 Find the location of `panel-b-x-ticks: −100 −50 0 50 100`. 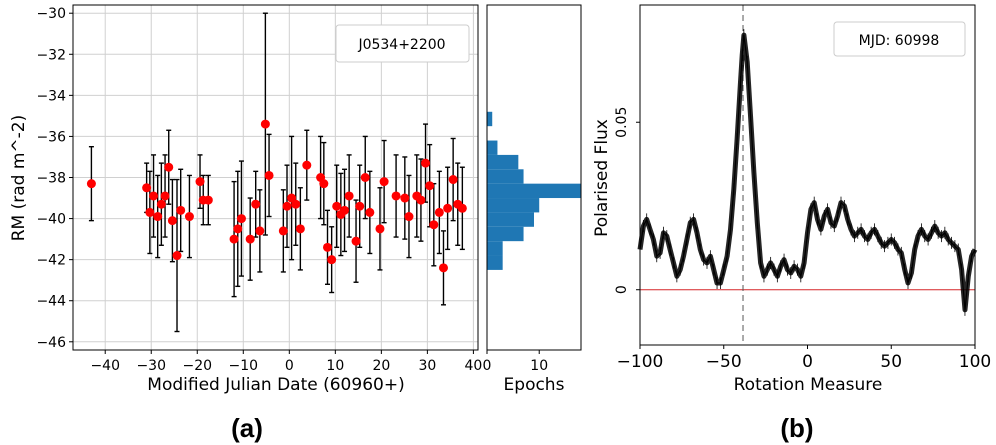

panel-b-x-ticks: −100 −50 0 50 100 is located at coordinates (804, 358).